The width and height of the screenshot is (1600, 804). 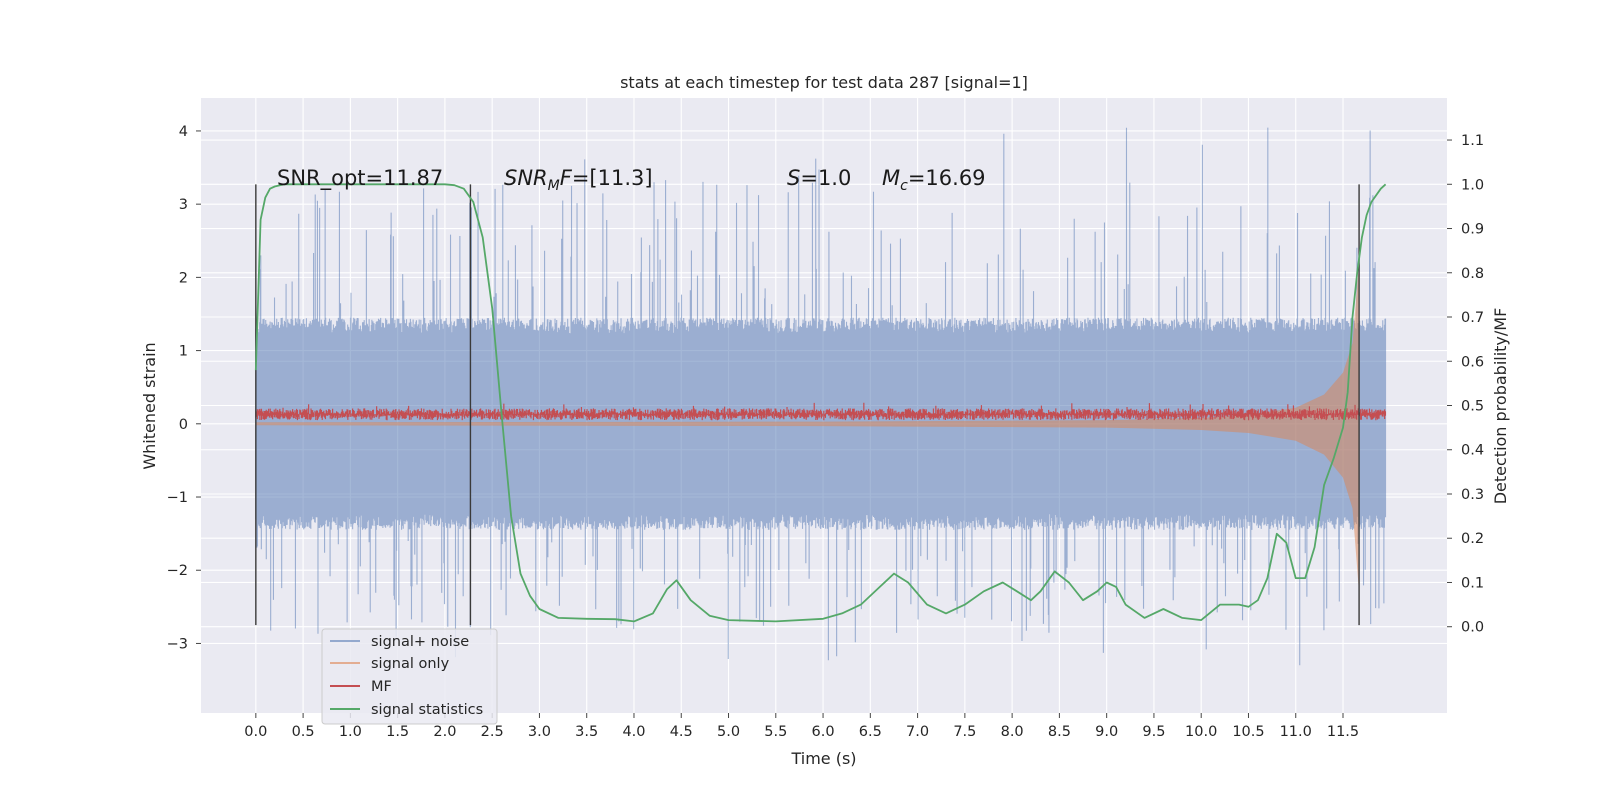 What do you see at coordinates (381, 687) in the screenshot?
I see `legend-label-mf: MF` at bounding box center [381, 687].